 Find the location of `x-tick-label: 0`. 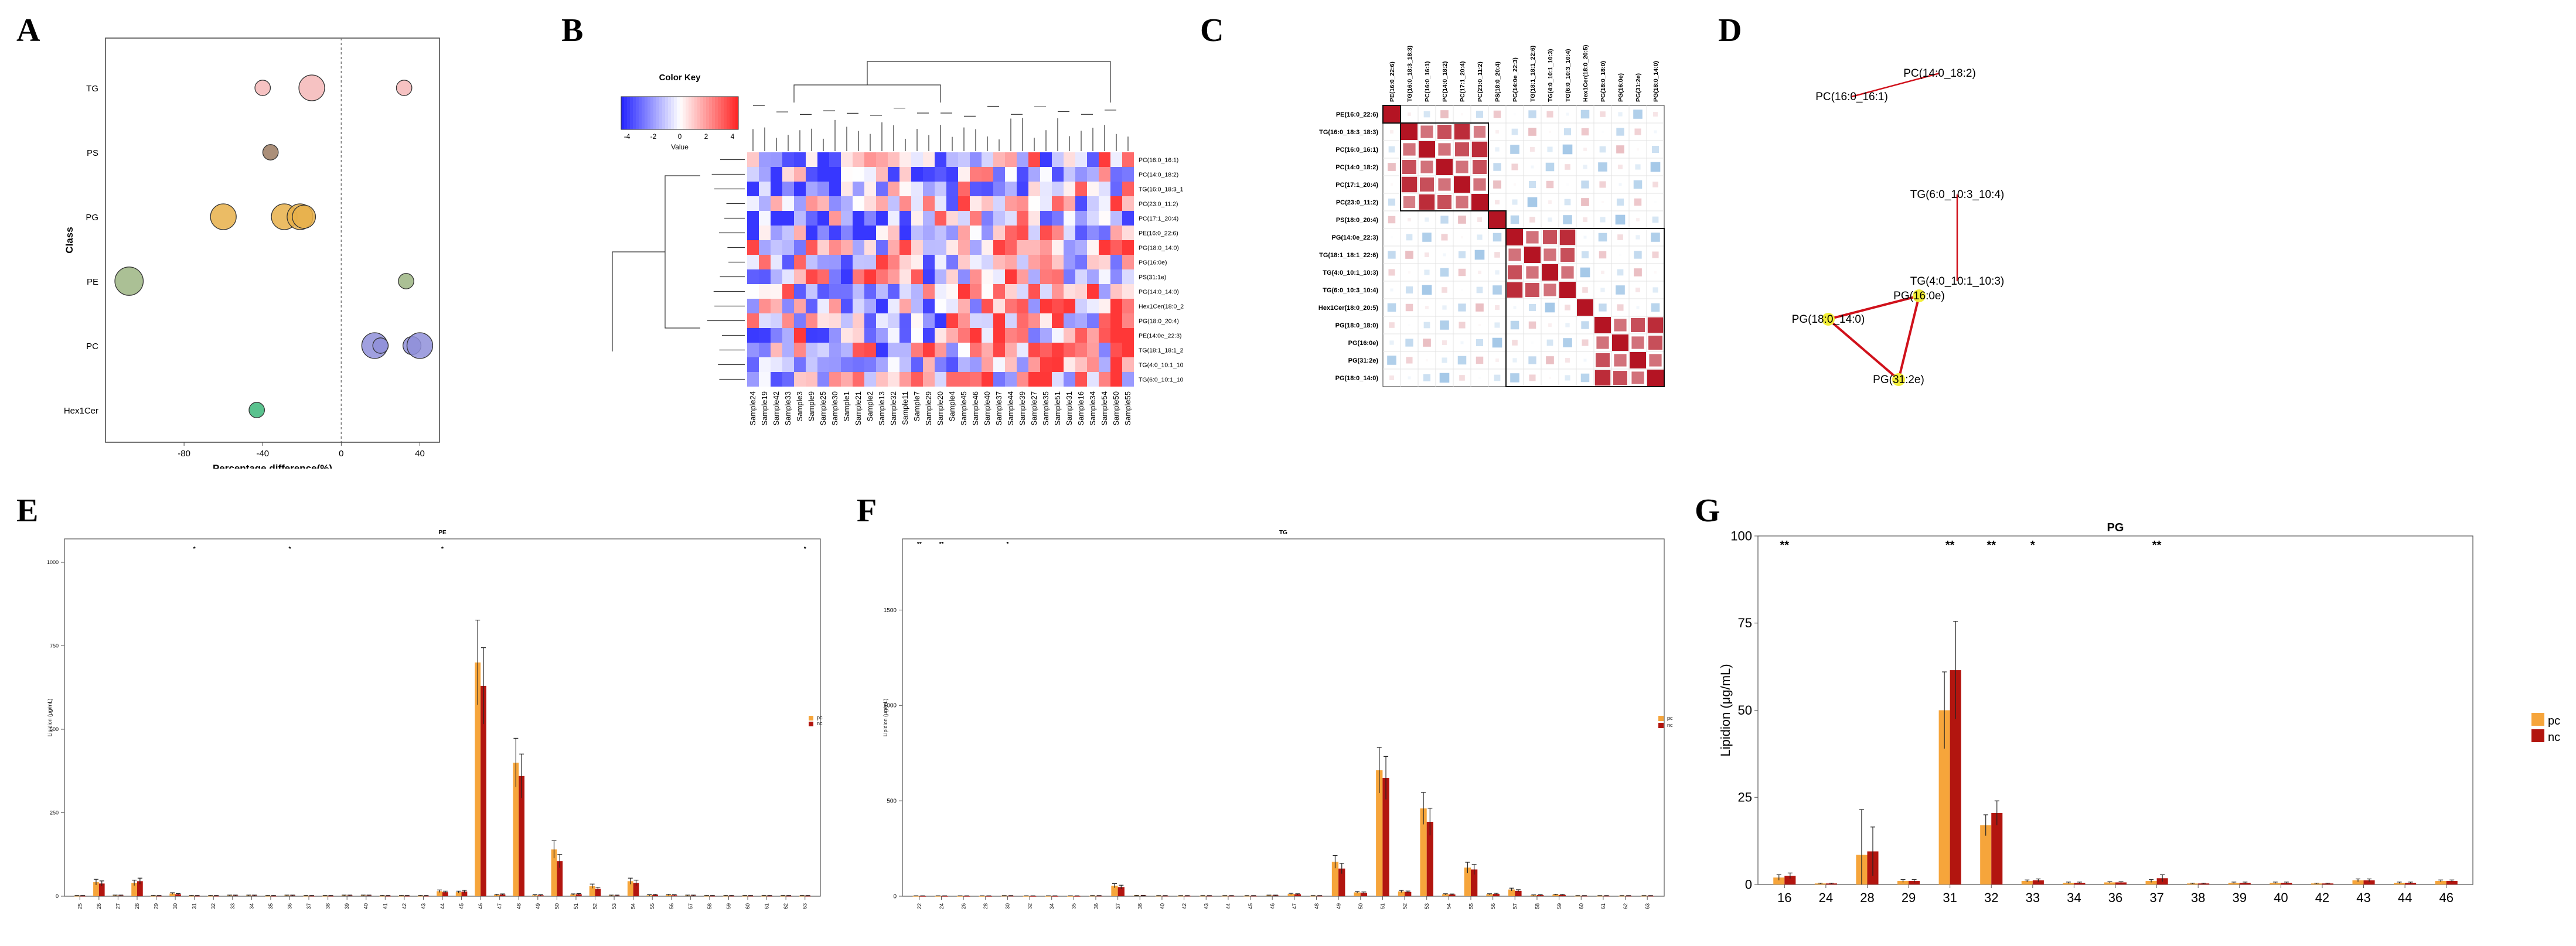

x-tick-label: 0 is located at coordinates (341, 454).